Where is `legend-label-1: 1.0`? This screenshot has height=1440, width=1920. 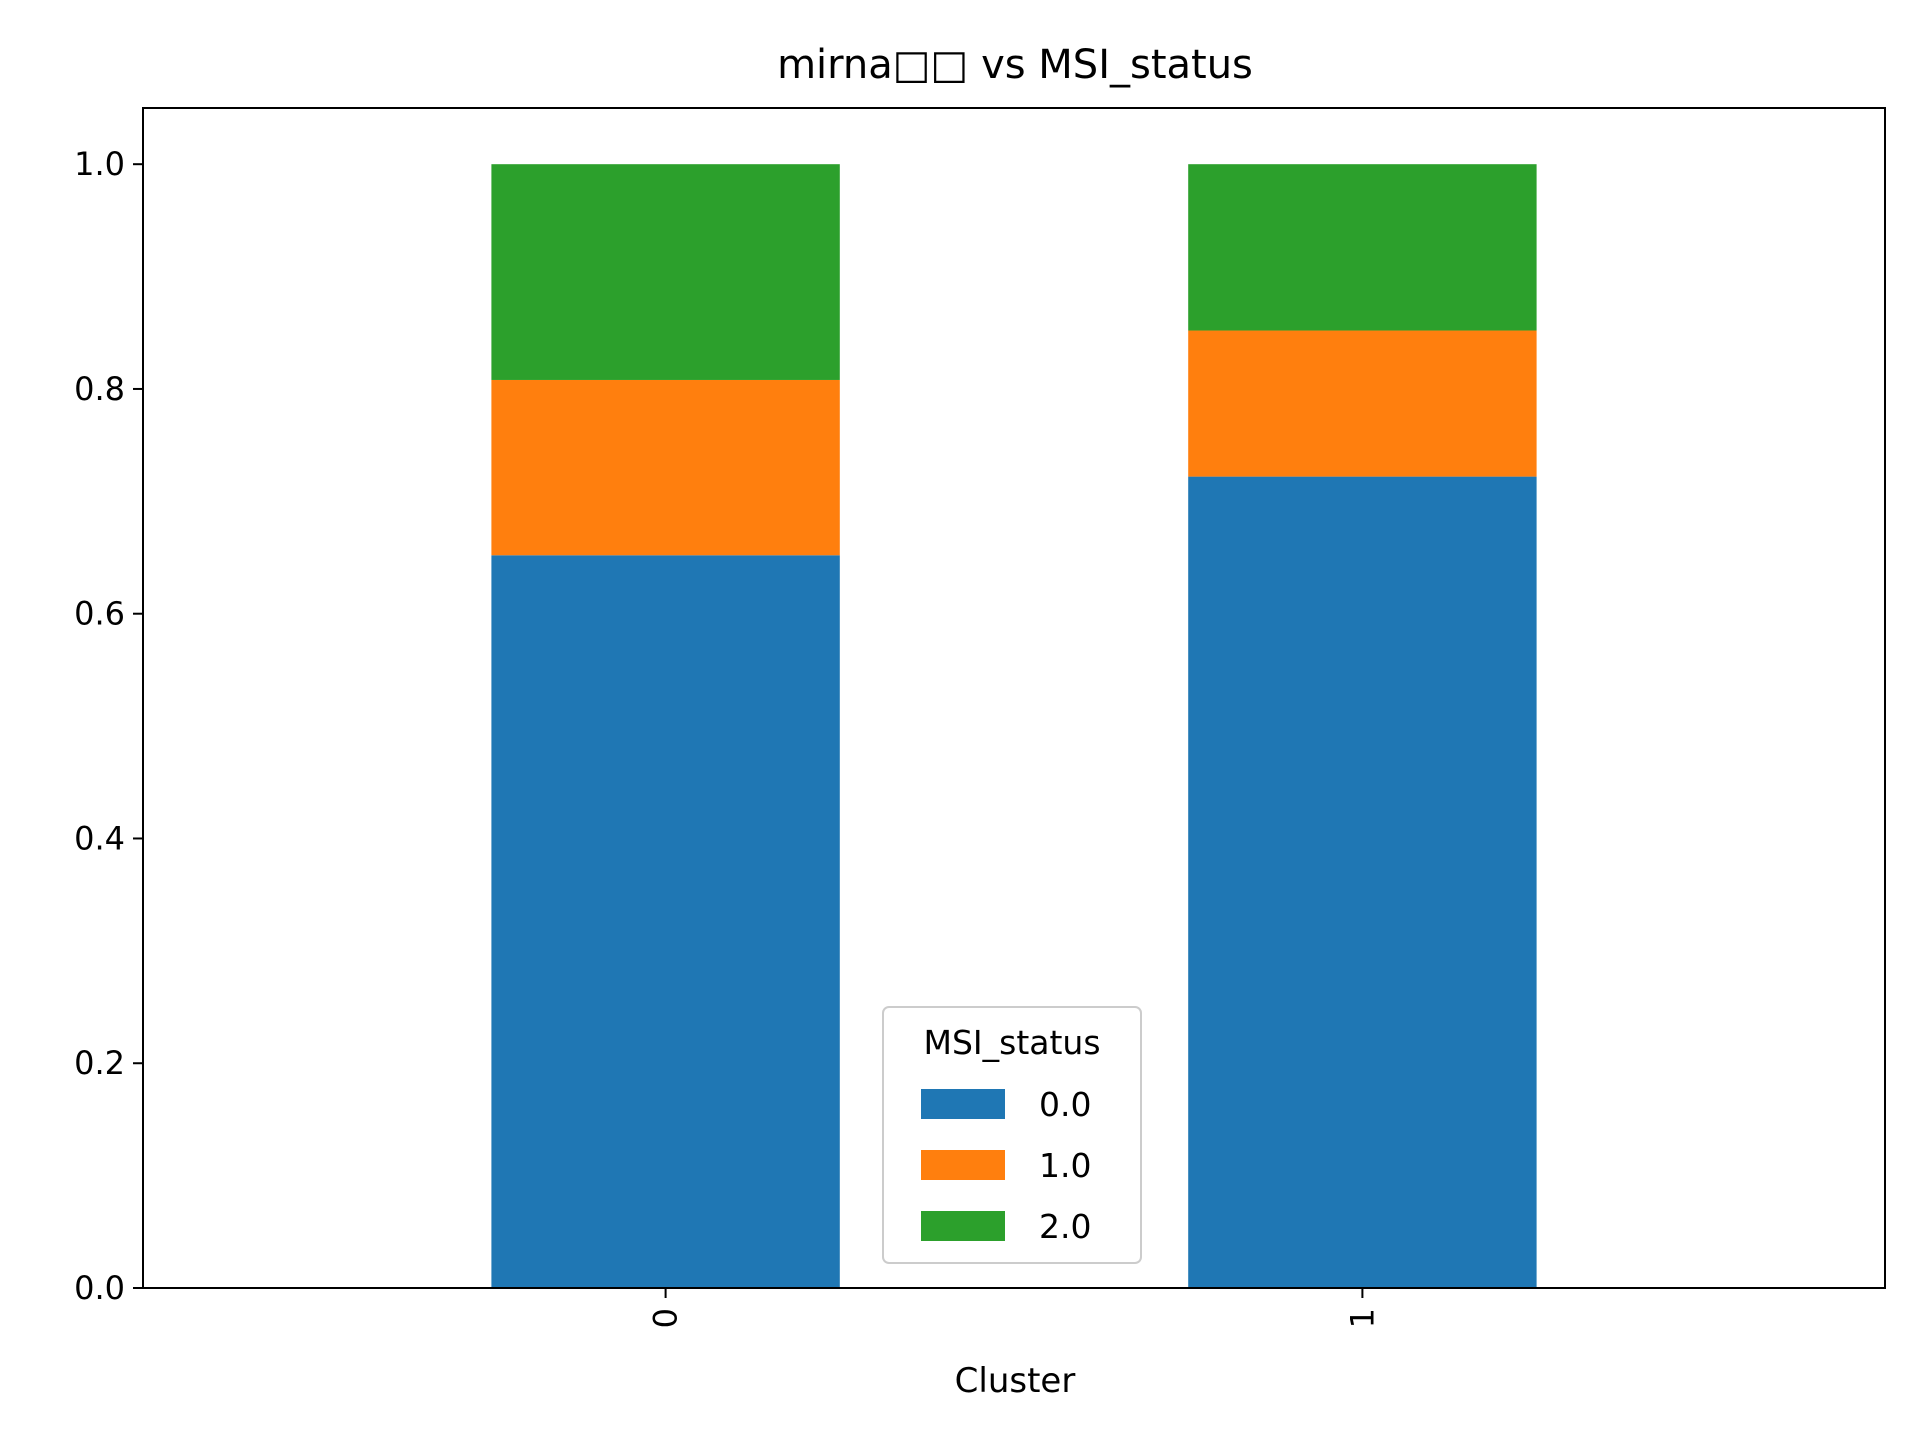 legend-label-1: 1.0 is located at coordinates (1065, 1165).